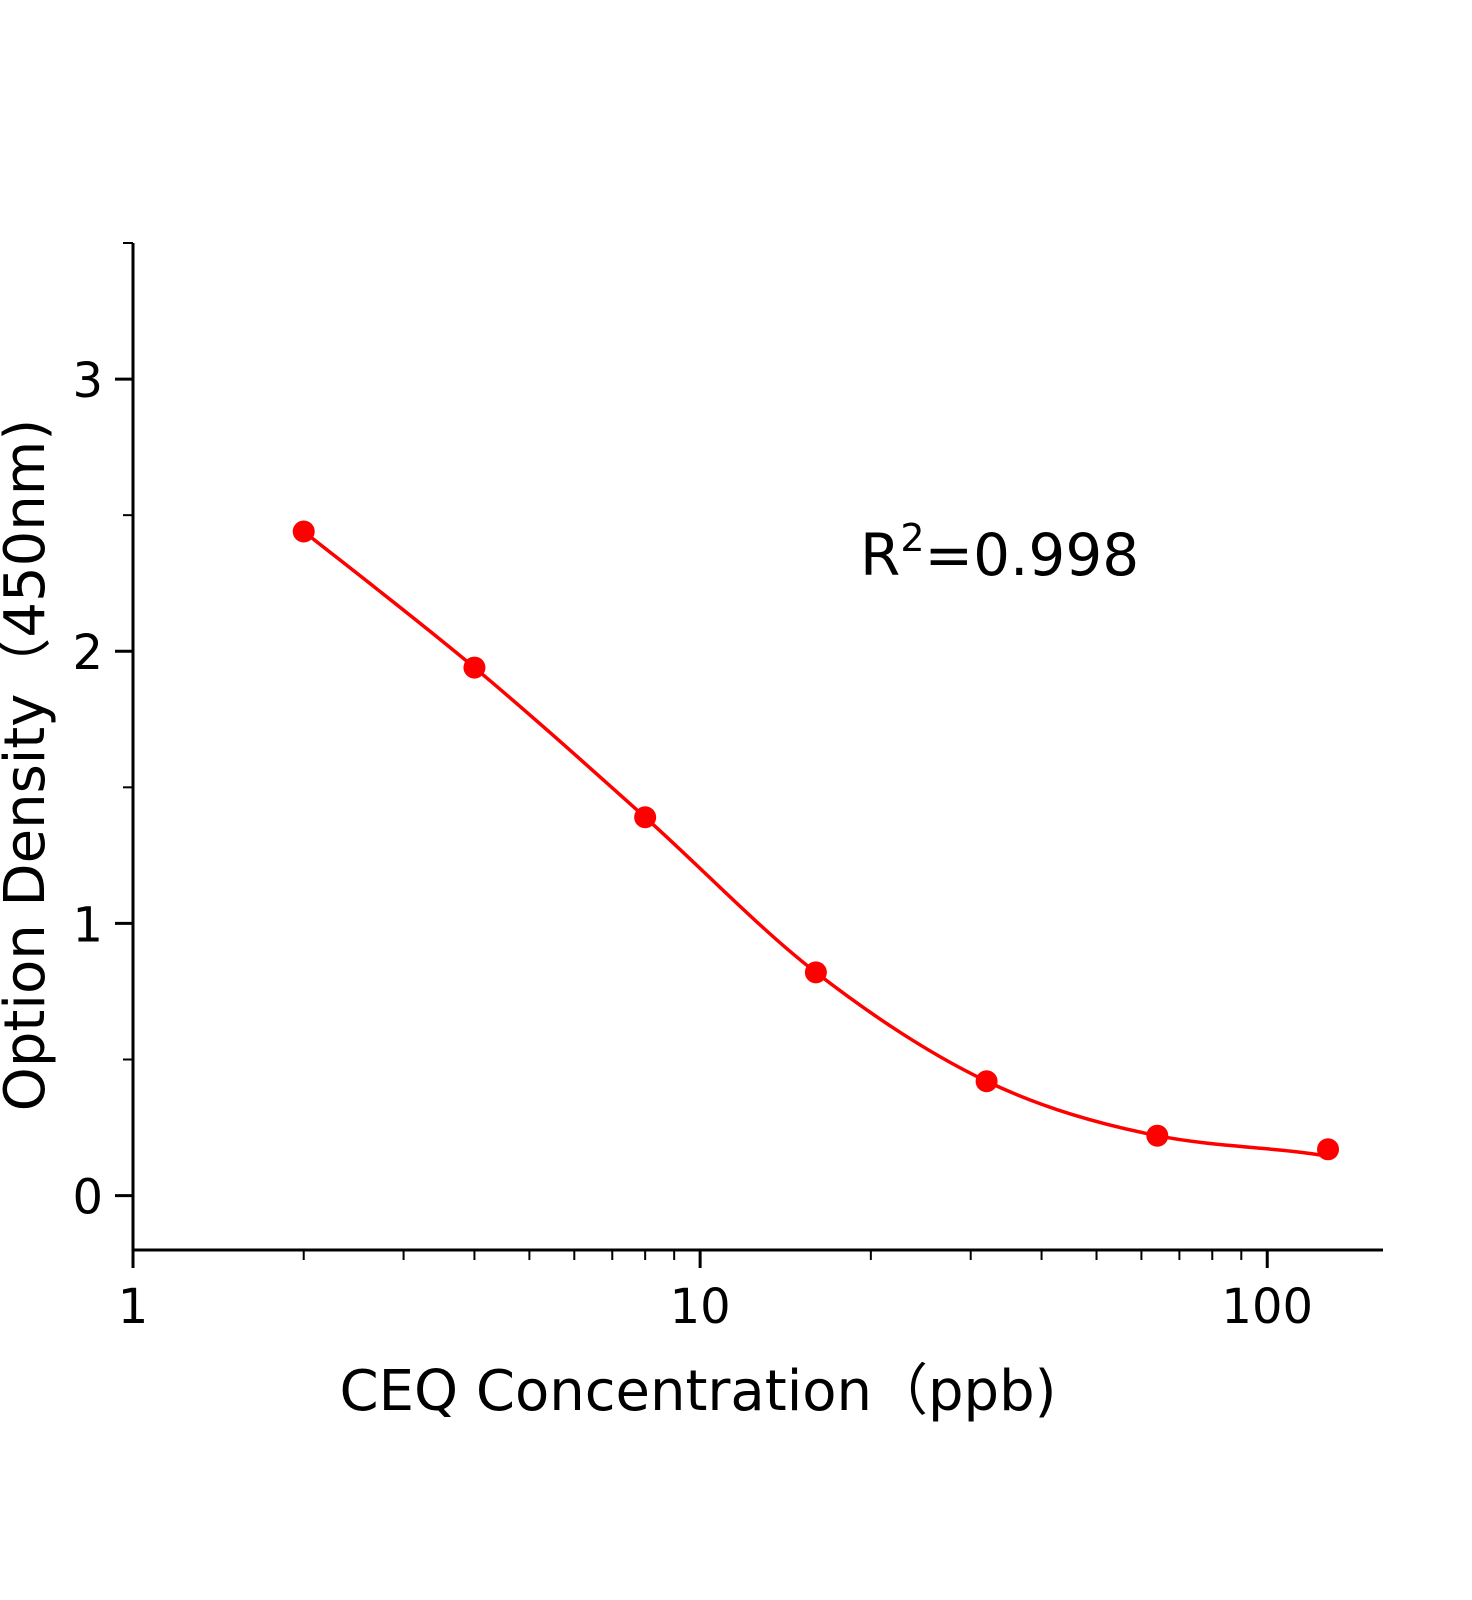 The image size is (1472, 1600). What do you see at coordinates (87, 1198) in the screenshot?
I see `y-tick-label: 0` at bounding box center [87, 1198].